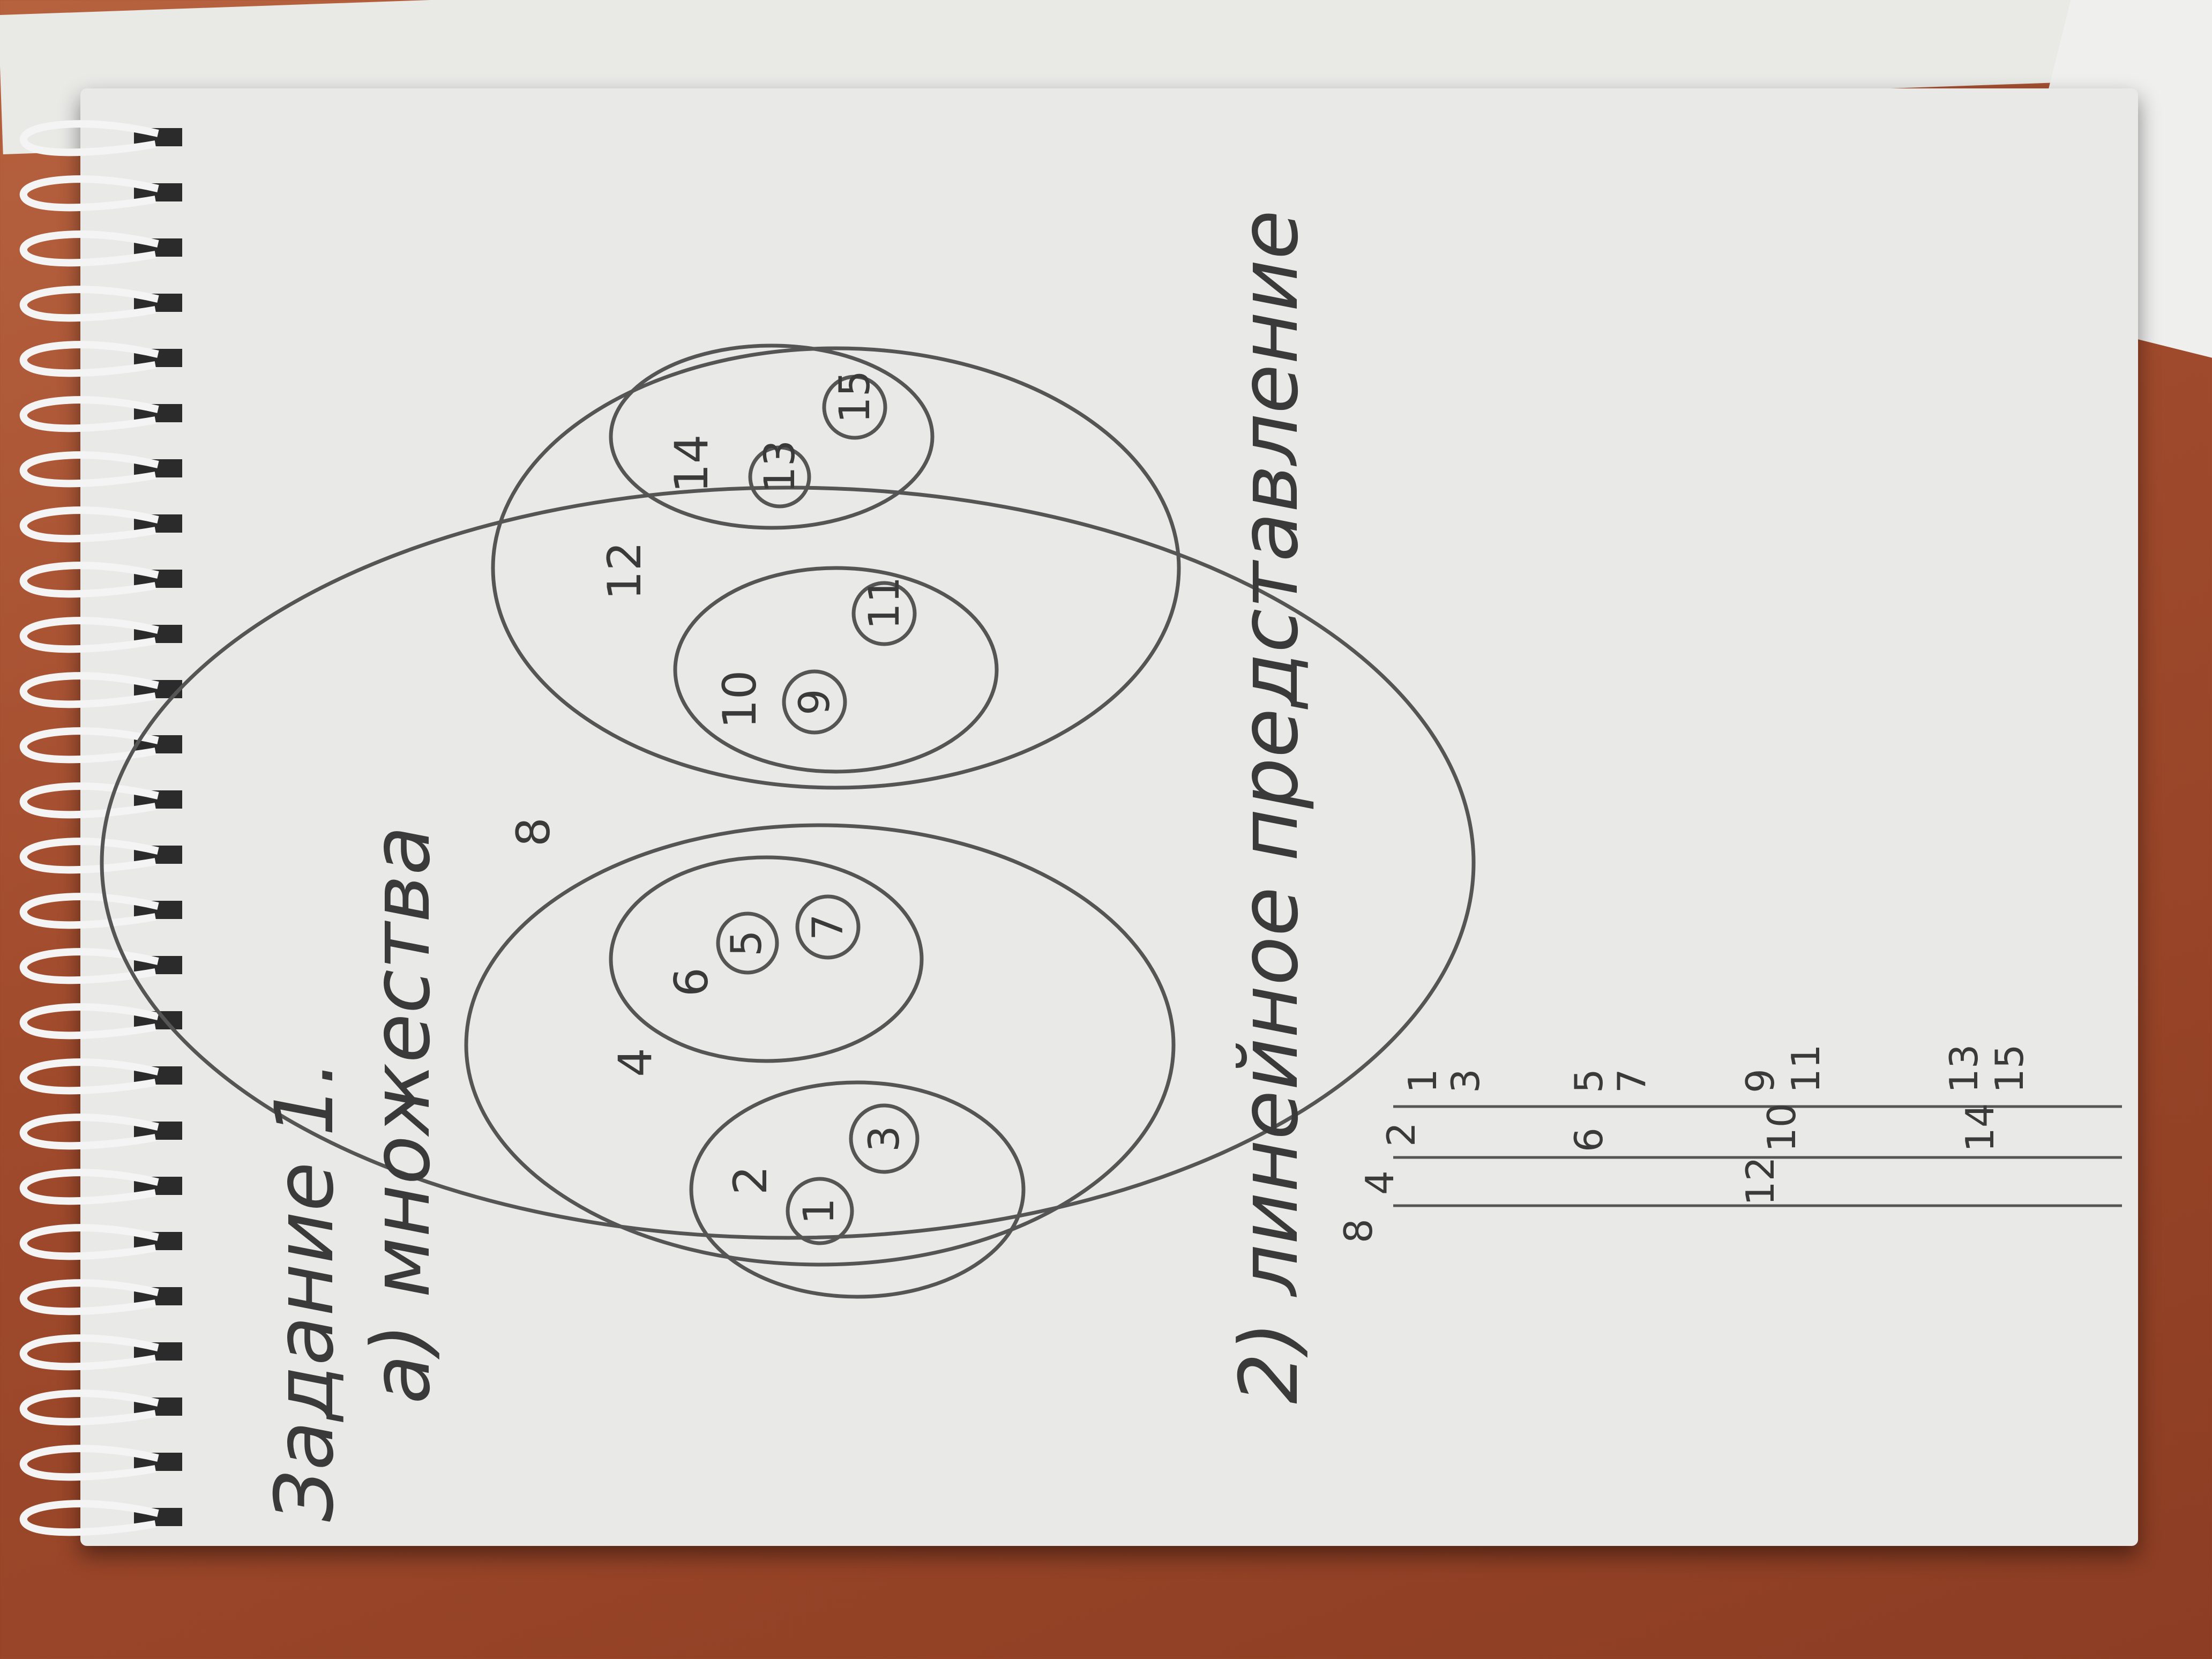 The image size is (2212, 1659). I want to click on venn-left-label: 4, so click(635, 1062).